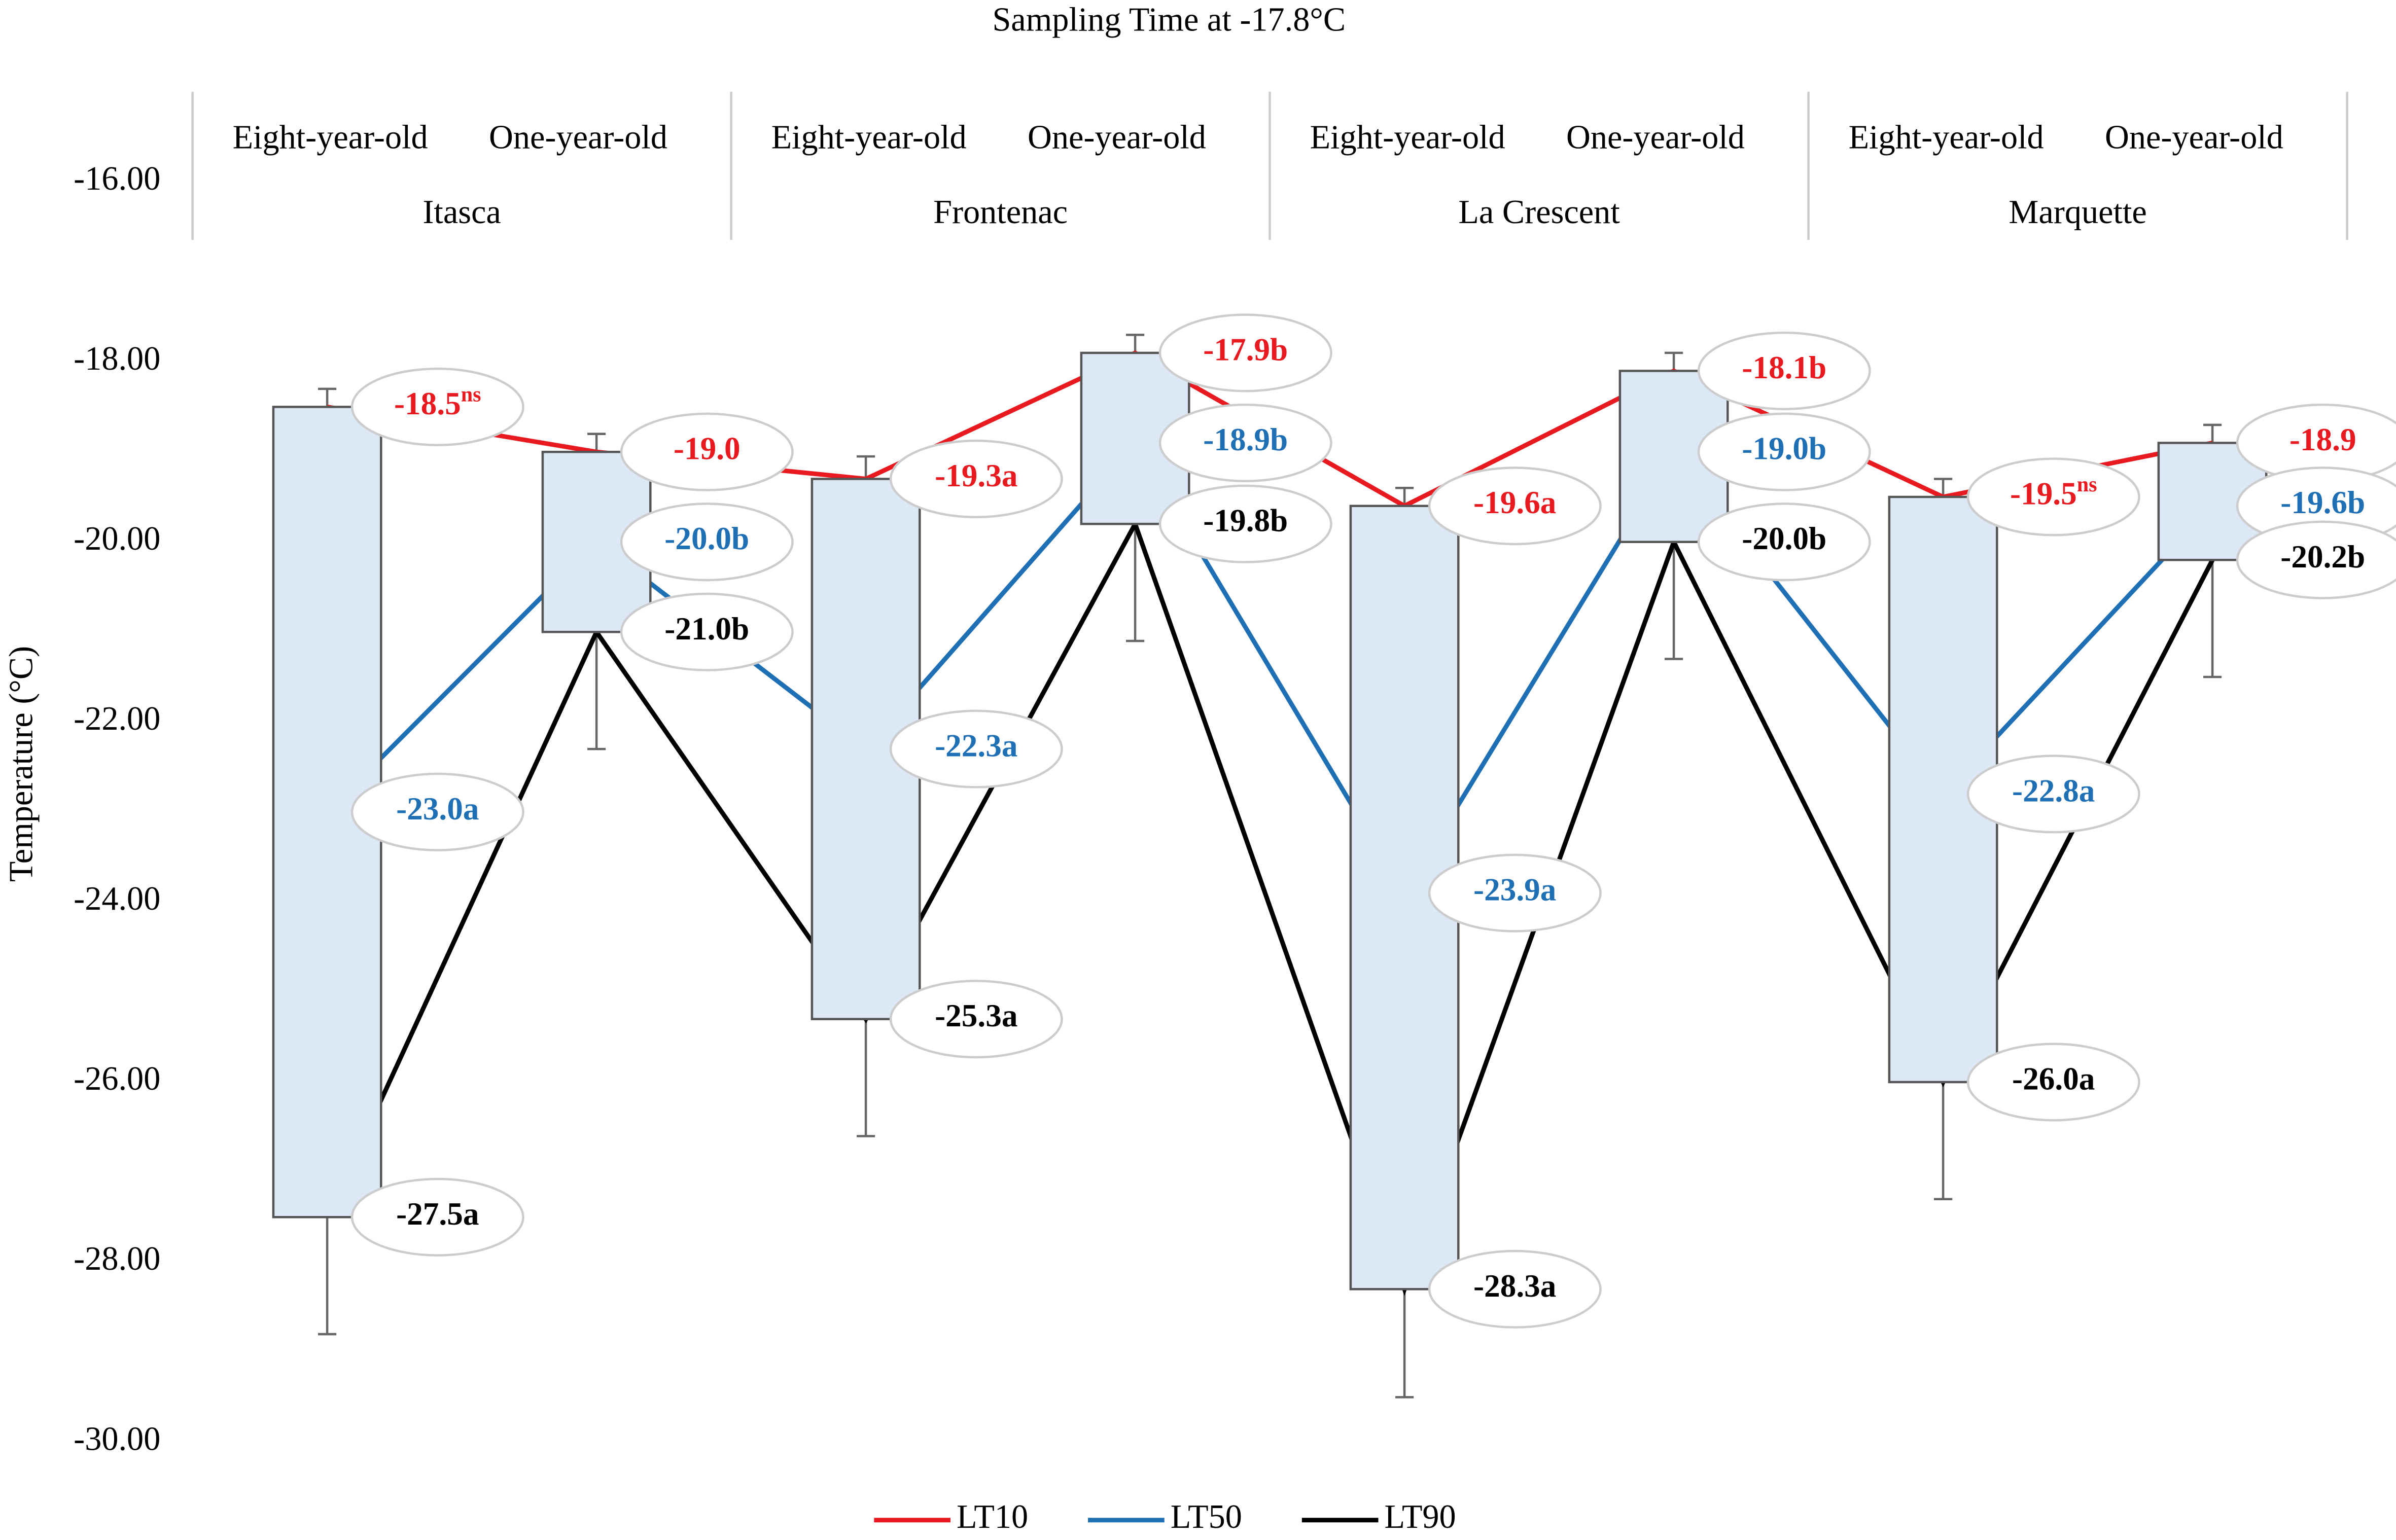  Describe the element at coordinates (1515, 1286) in the screenshot. I see `value-label: -28.3a` at that location.